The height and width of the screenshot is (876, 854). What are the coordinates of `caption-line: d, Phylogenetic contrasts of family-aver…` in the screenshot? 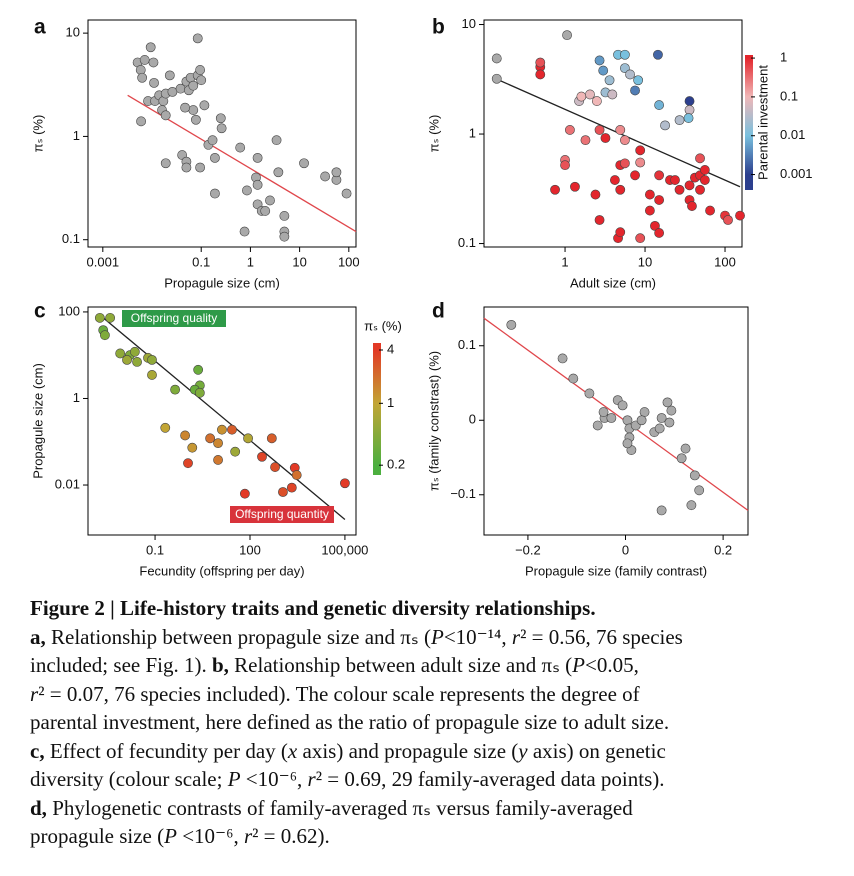 It's located at (356, 808).